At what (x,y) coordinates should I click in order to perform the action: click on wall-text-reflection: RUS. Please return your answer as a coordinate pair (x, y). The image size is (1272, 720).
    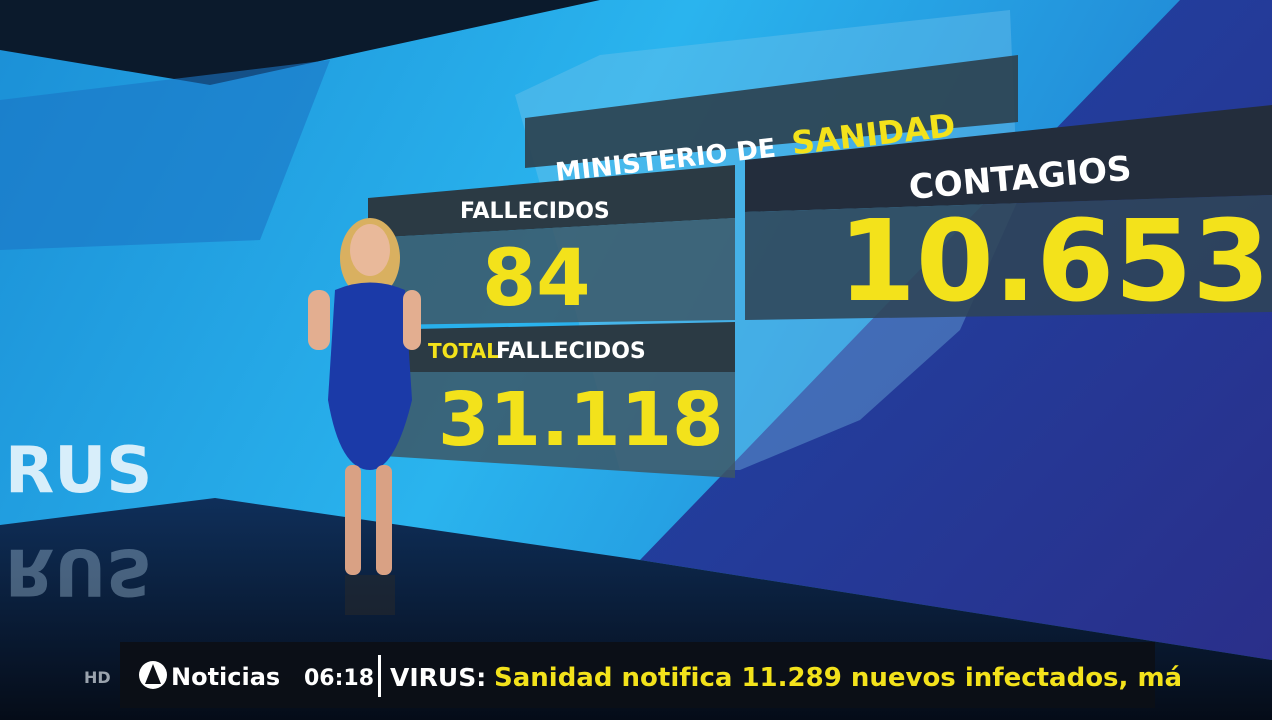
    Looking at the image, I should click on (78, 571).